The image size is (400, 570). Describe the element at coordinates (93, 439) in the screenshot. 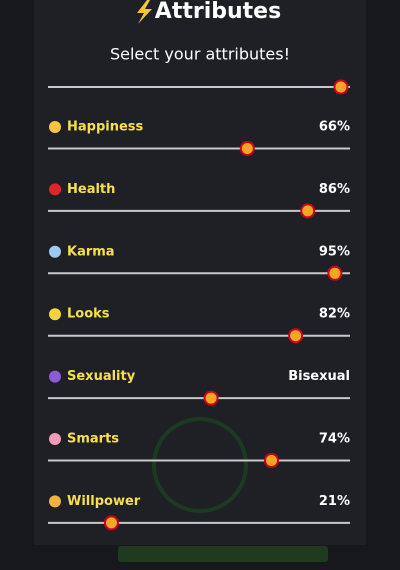

I see `attribute-name: Smarts` at that location.